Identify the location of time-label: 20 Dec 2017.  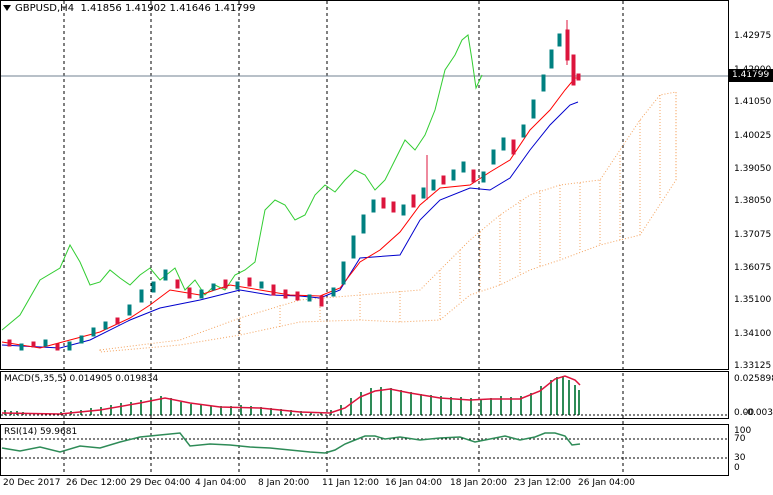
(32, 483).